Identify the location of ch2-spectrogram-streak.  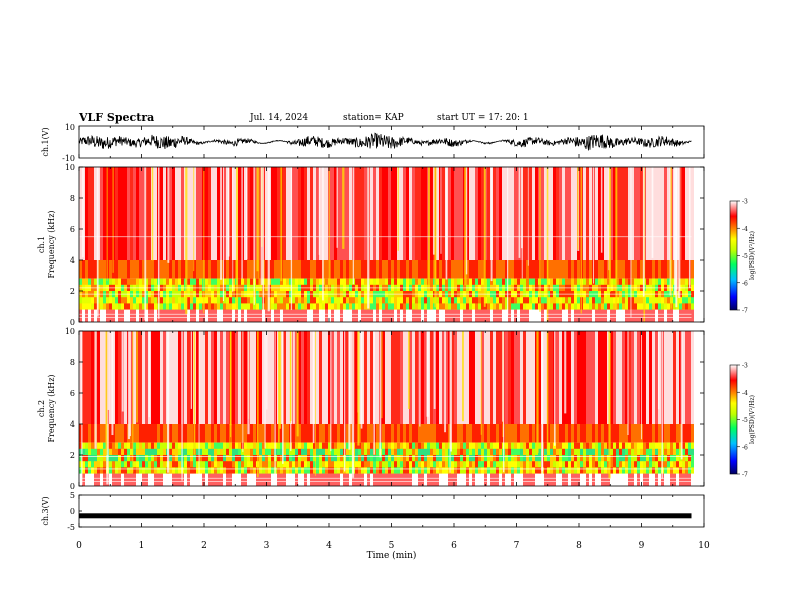
(451, 391).